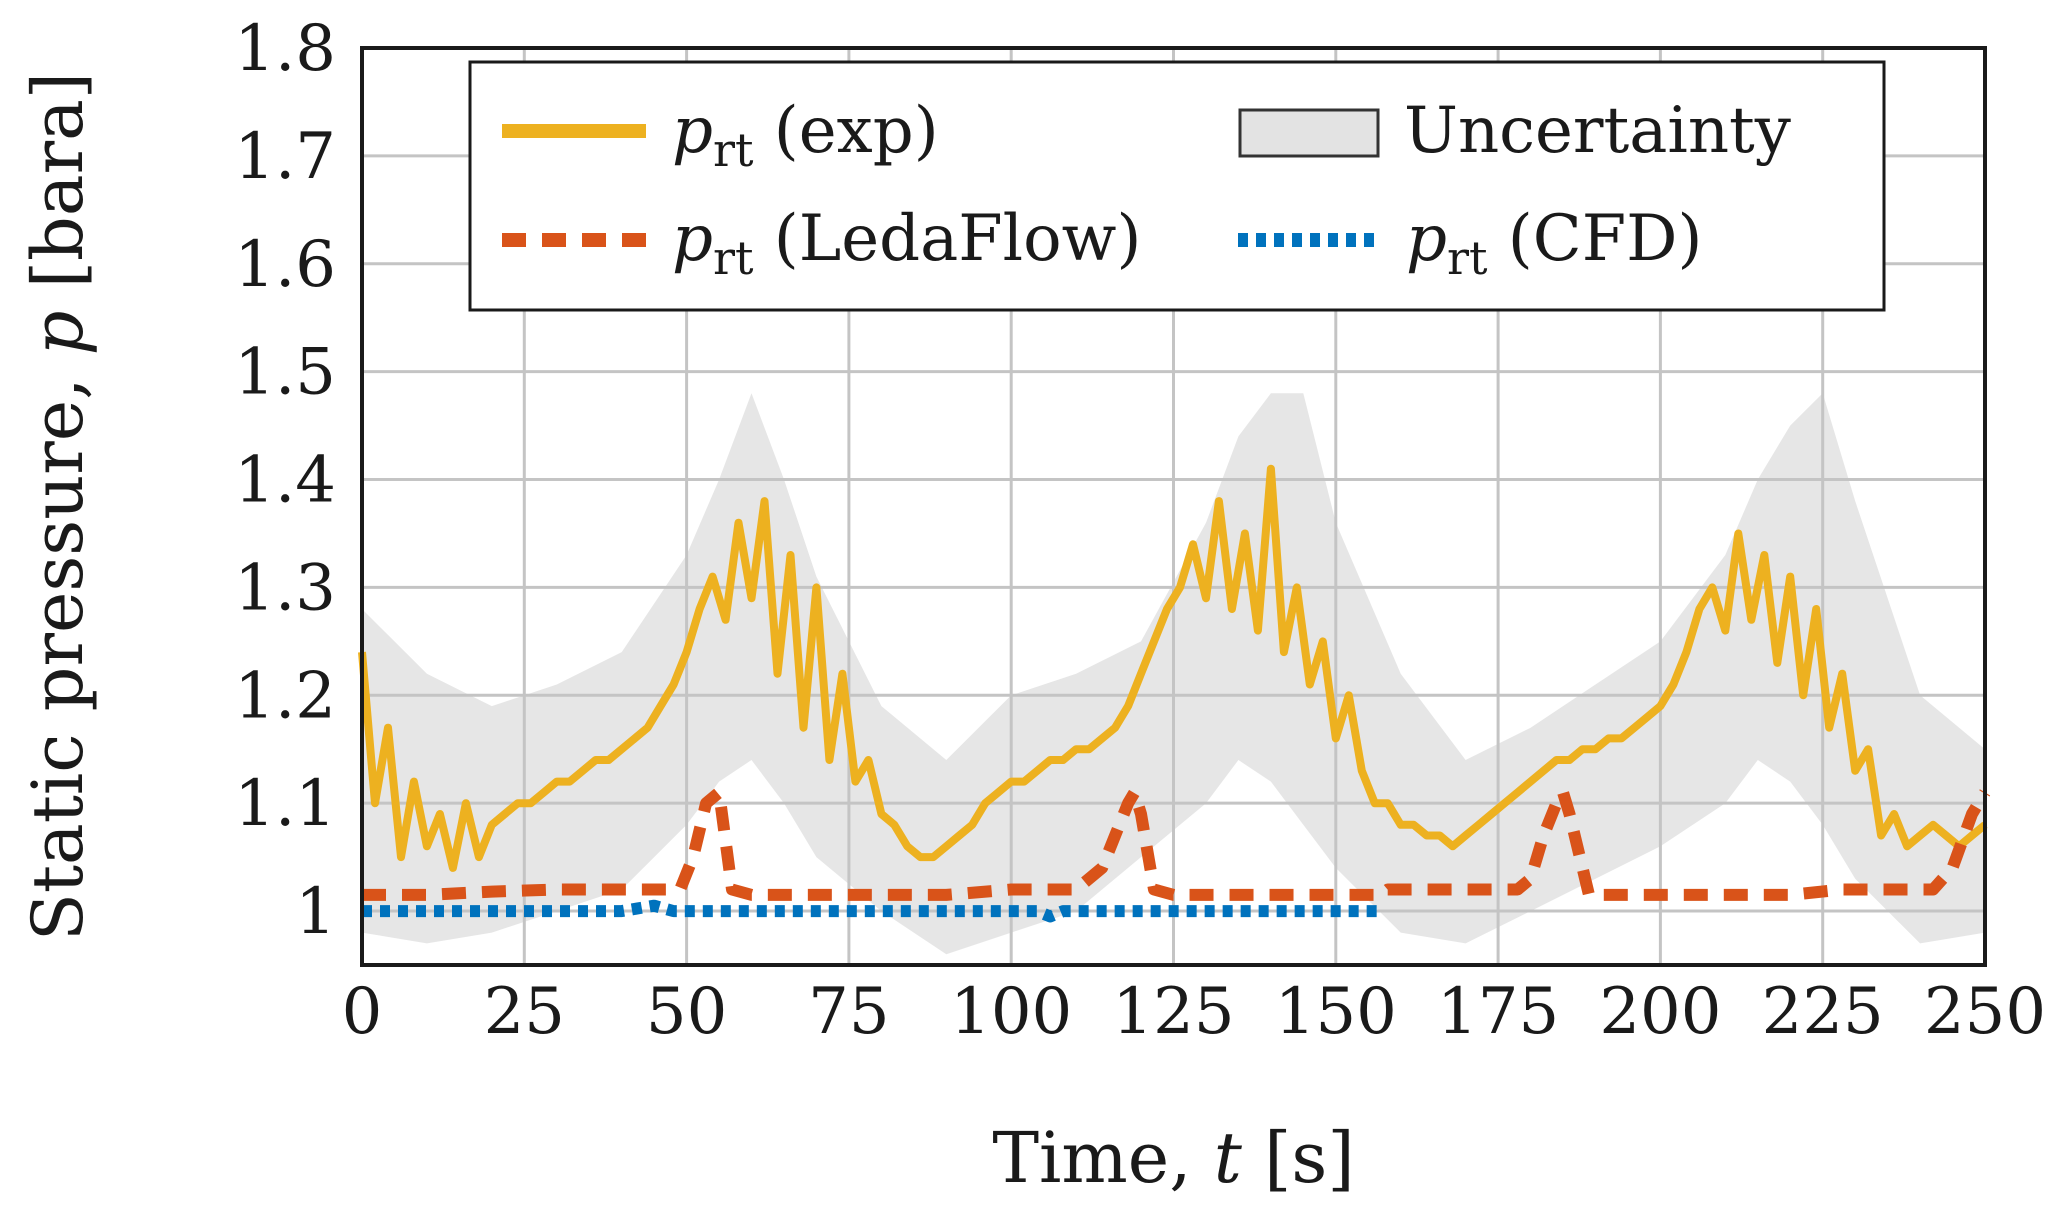 Image resolution: width=2063 pixels, height=1223 pixels. Describe the element at coordinates (848, 1012) in the screenshot. I see `x-tick-label: 75` at that location.